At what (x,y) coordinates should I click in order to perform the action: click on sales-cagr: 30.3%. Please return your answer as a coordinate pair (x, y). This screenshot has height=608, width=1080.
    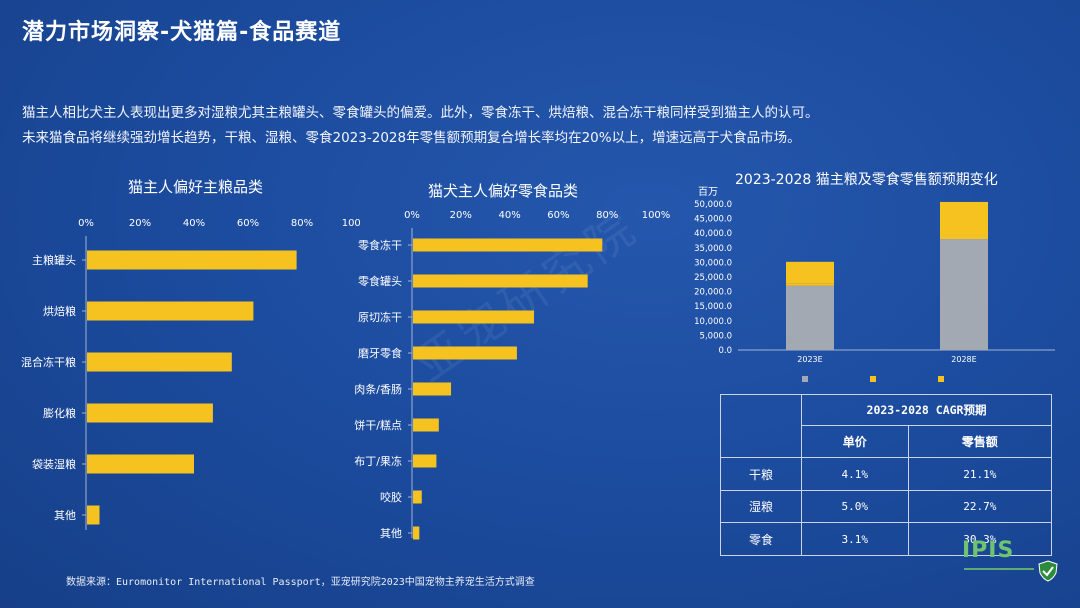
    Looking at the image, I should click on (980, 539).